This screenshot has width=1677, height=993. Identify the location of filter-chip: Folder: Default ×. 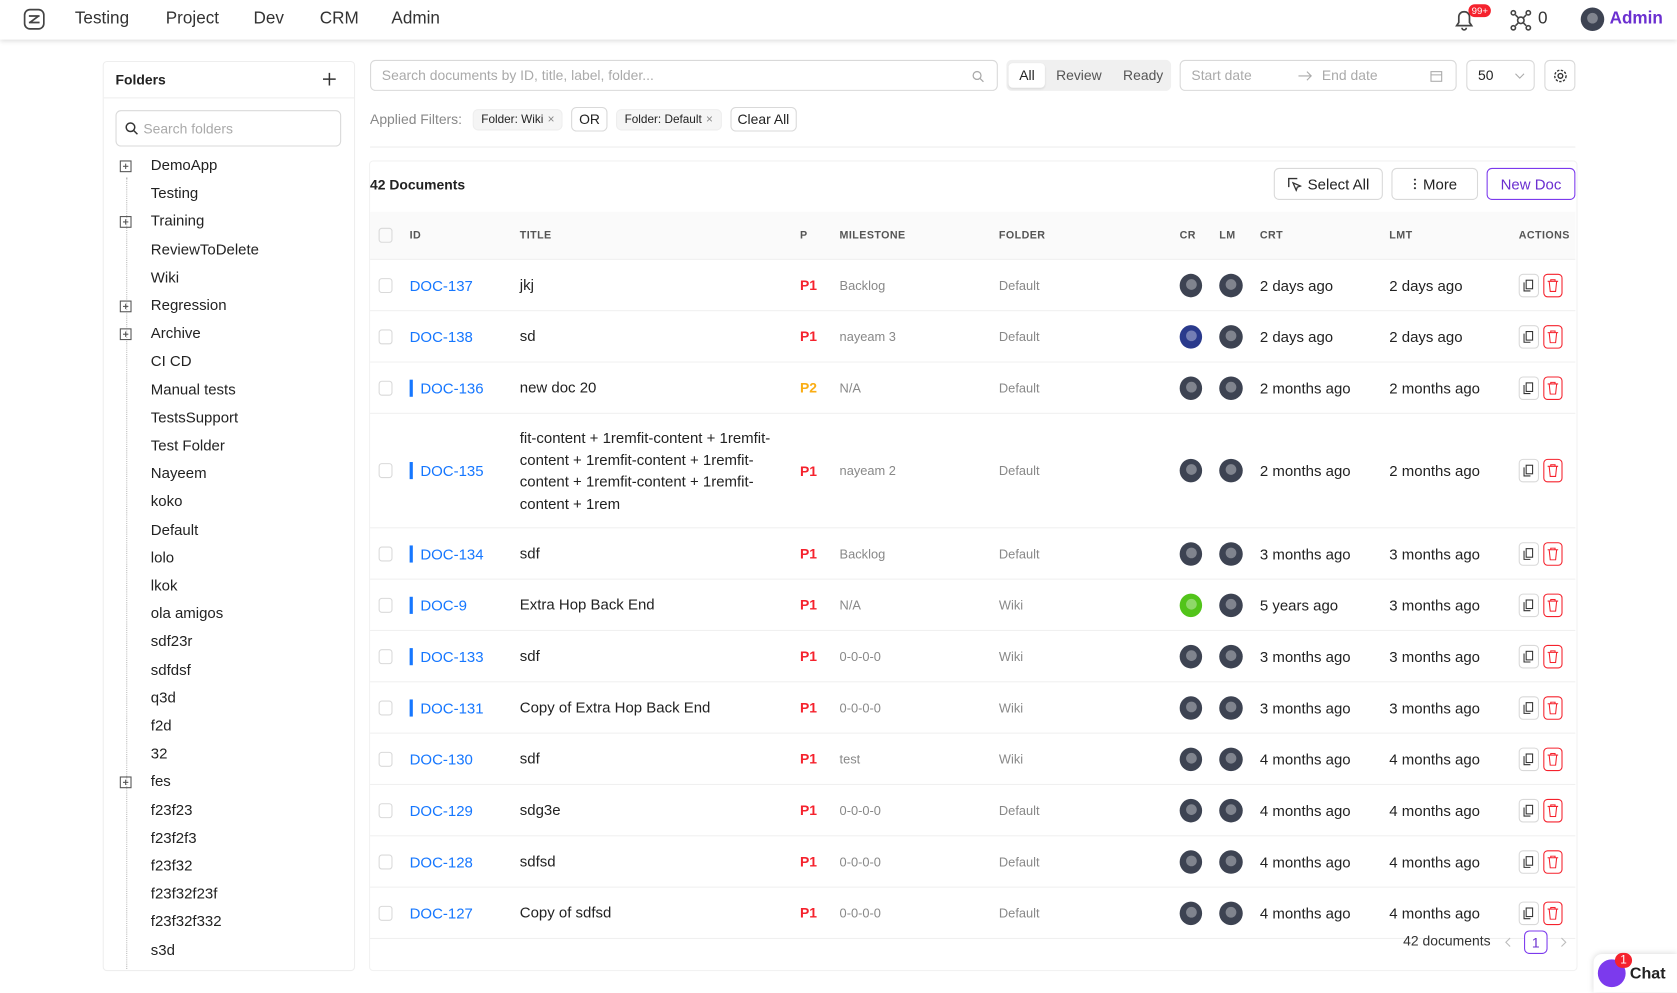
(669, 119).